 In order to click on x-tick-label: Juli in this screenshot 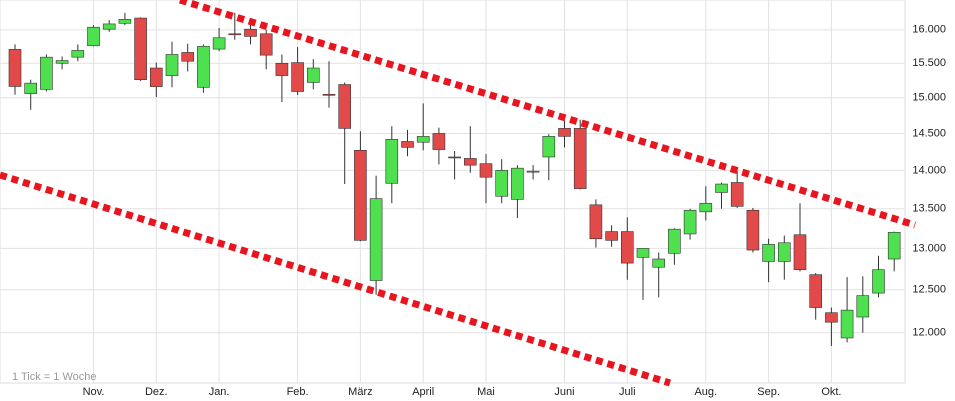, I will do `click(627, 392)`.